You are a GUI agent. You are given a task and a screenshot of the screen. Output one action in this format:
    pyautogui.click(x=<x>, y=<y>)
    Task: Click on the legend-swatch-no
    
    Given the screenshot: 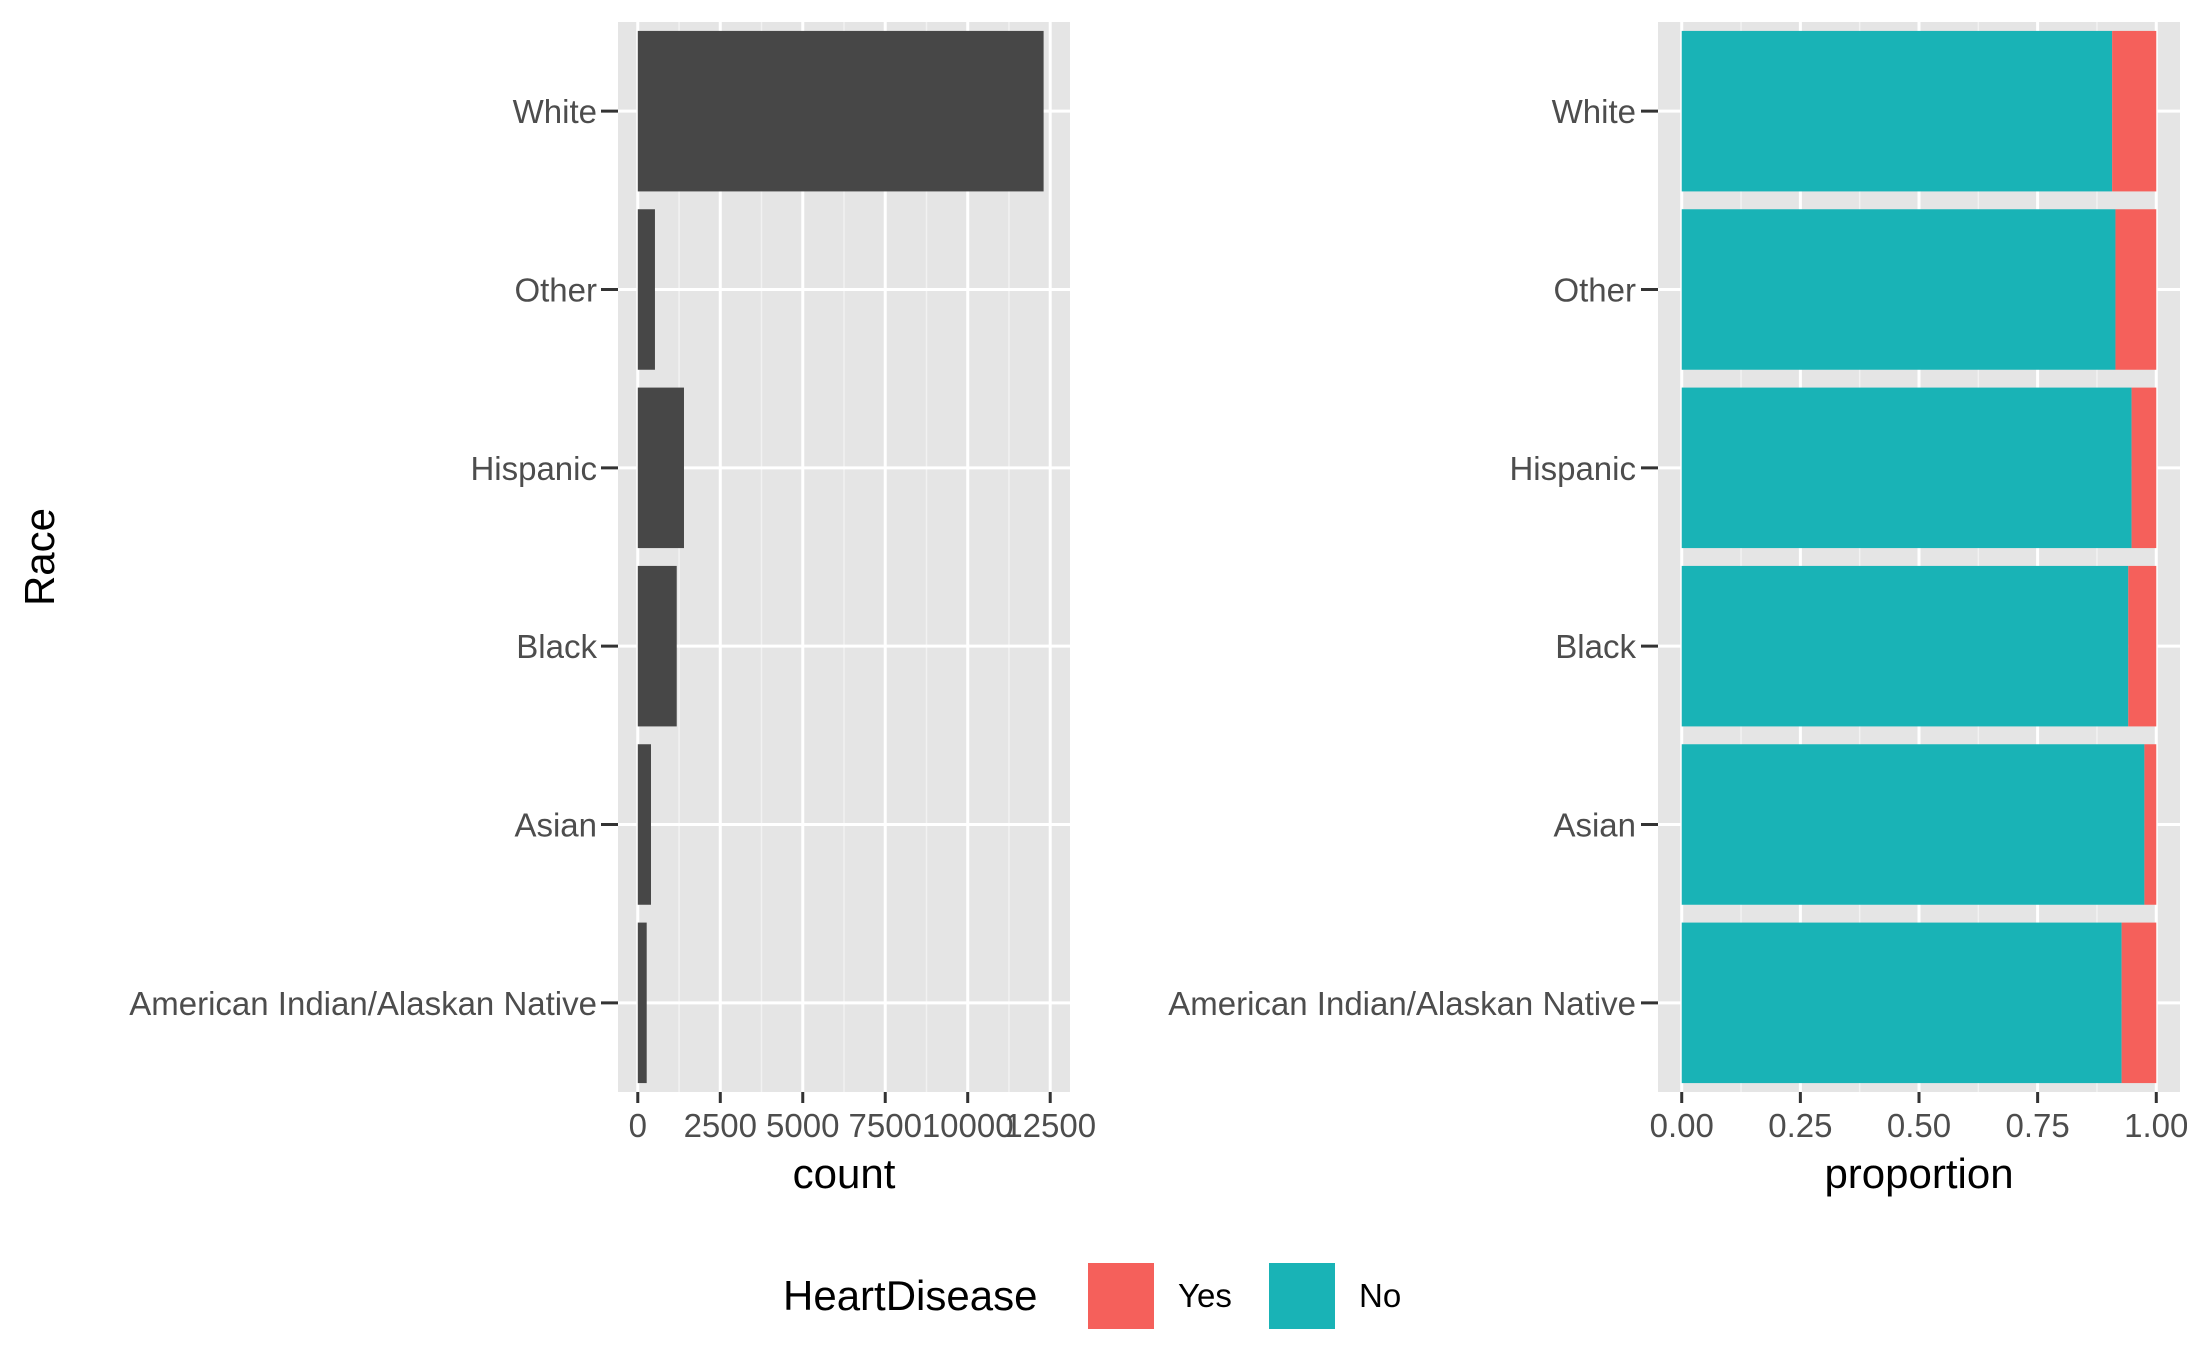 What is the action you would take?
    pyautogui.click(x=1302, y=1296)
    